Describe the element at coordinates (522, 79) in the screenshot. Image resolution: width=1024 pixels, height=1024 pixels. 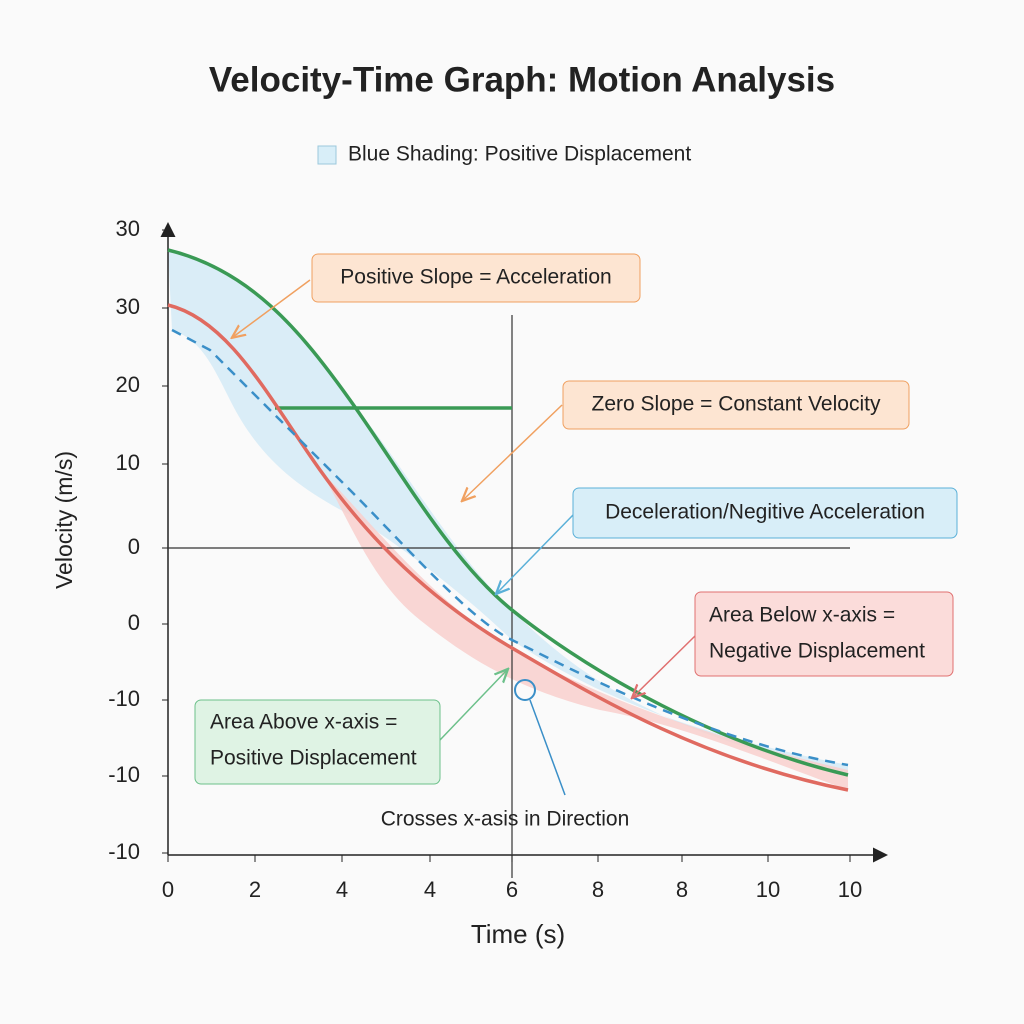
I see `chart-title: Velocity-Time Graph: Motion Analysis` at that location.